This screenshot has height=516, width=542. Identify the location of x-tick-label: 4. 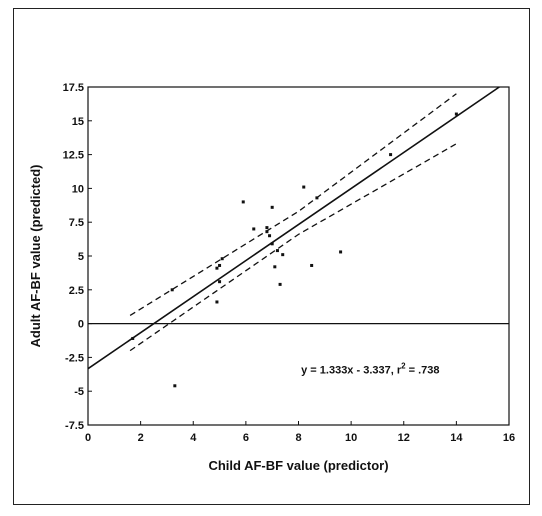
(193, 438).